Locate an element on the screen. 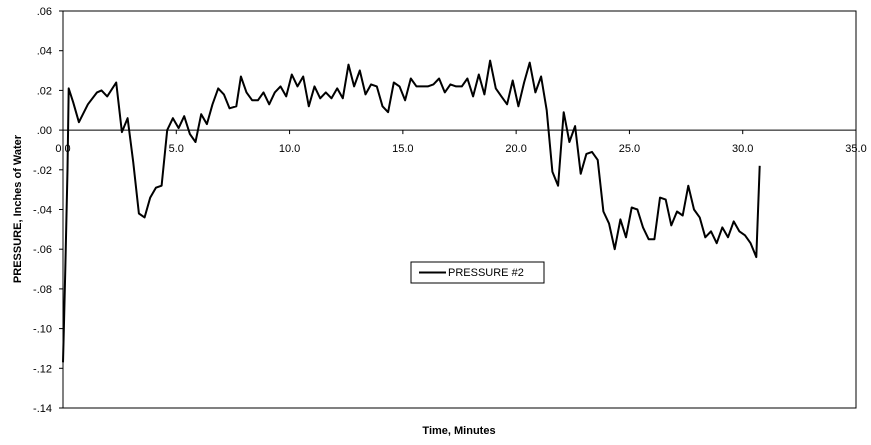  x-tick-label: 25.0 is located at coordinates (629, 149).